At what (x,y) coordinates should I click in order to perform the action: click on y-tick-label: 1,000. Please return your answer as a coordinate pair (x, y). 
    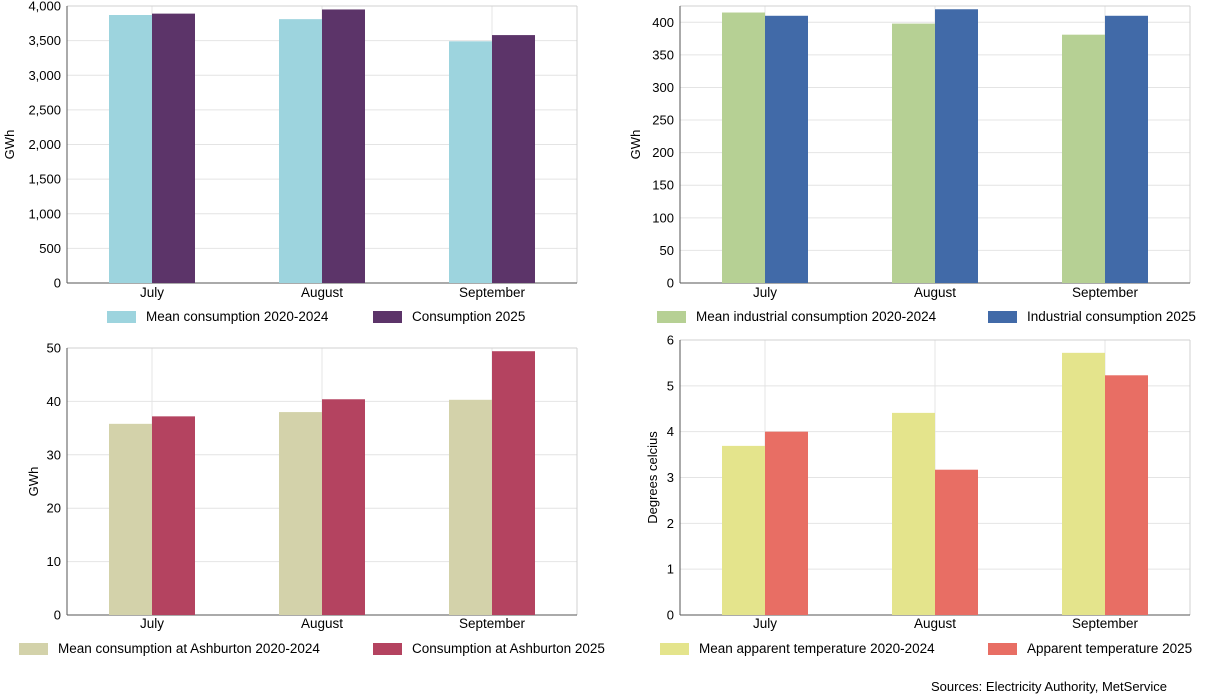
    Looking at the image, I should click on (44, 213).